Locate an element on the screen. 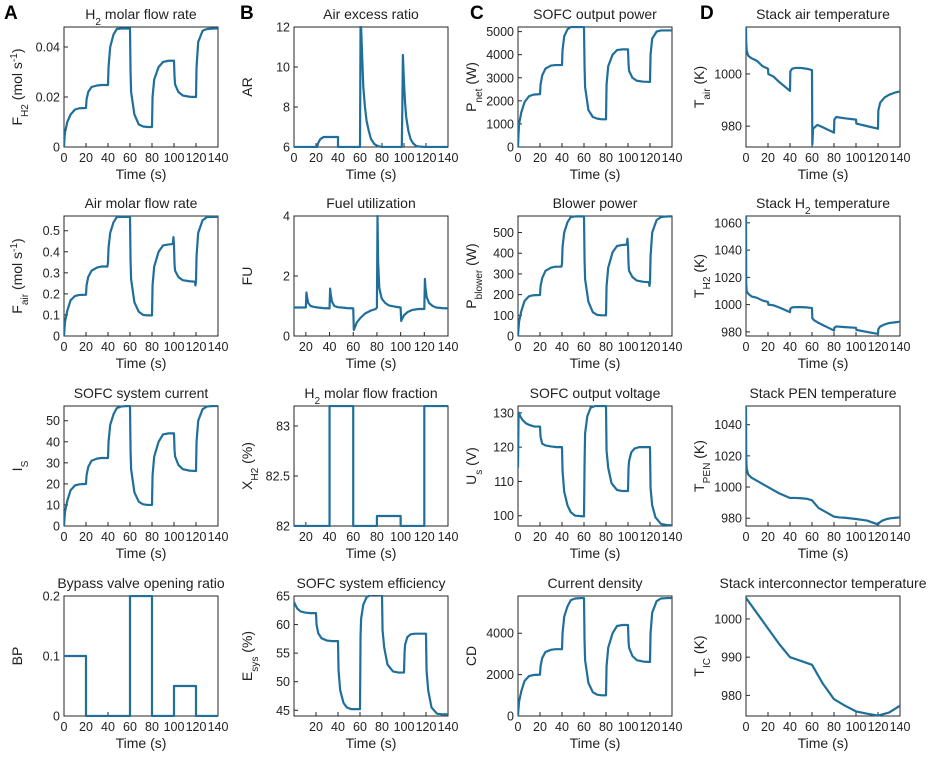  y-tick-label: 55 is located at coordinates (283, 654).